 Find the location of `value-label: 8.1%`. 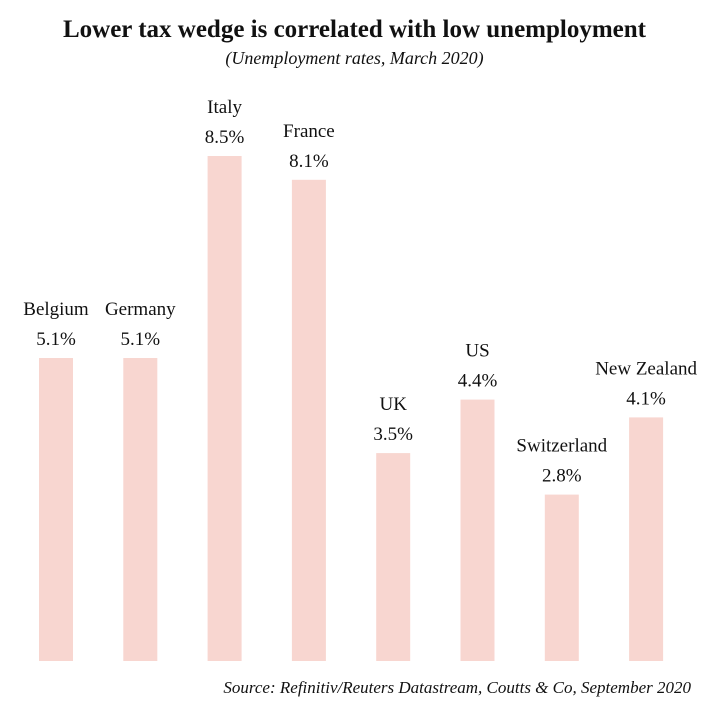

value-label: 8.1% is located at coordinates (309, 161).